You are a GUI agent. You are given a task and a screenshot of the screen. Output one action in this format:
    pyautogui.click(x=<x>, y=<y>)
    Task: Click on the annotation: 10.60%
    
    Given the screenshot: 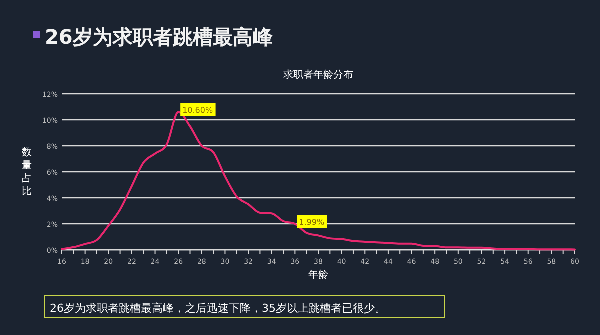 What is the action you would take?
    pyautogui.click(x=198, y=111)
    